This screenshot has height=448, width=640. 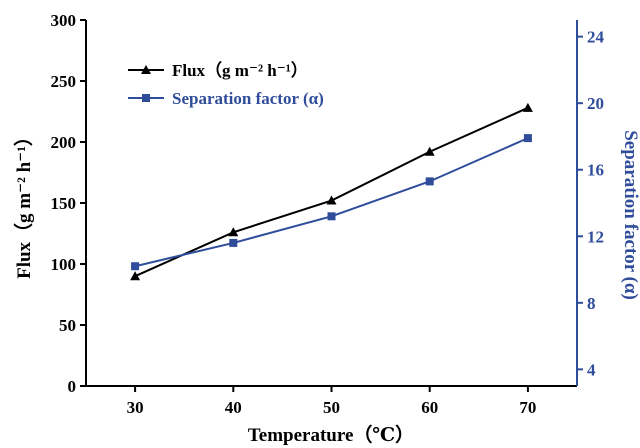 What do you see at coordinates (64, 81) in the screenshot?
I see `left-y-tick-label: 250` at bounding box center [64, 81].